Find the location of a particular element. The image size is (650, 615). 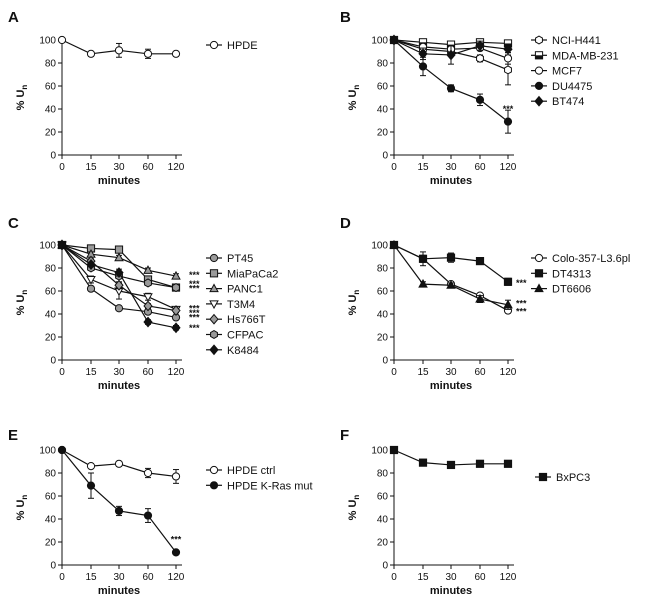

panel-c-x-tick-label: 30 is located at coordinates (119, 372).